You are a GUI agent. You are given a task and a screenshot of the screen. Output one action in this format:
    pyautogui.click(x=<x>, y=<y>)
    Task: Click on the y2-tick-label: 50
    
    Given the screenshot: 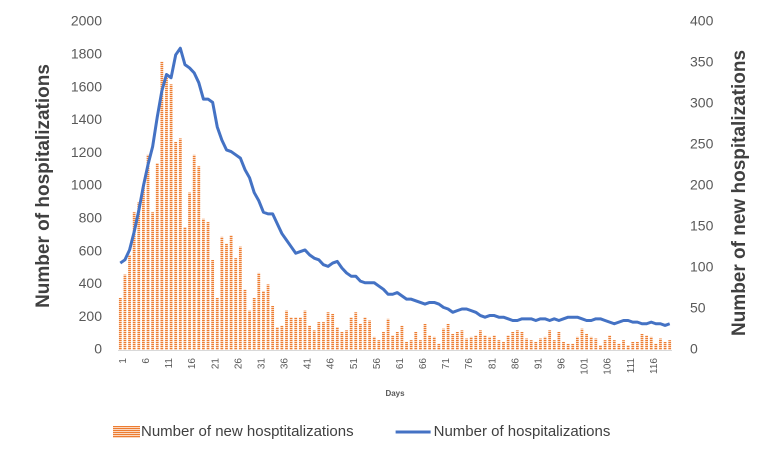 What is the action you would take?
    pyautogui.click(x=698, y=308)
    